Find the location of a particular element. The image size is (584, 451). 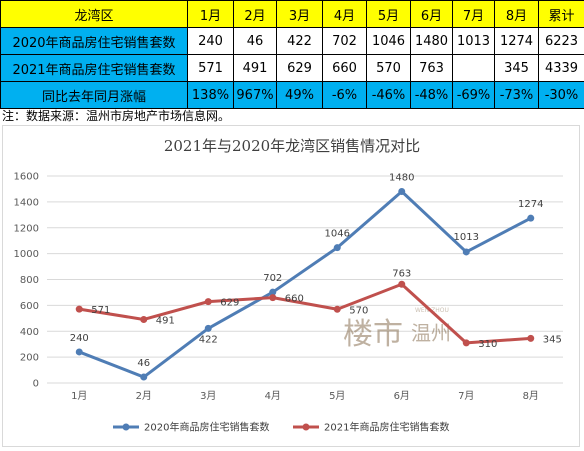

table-cell: 629 is located at coordinates (299, 68).